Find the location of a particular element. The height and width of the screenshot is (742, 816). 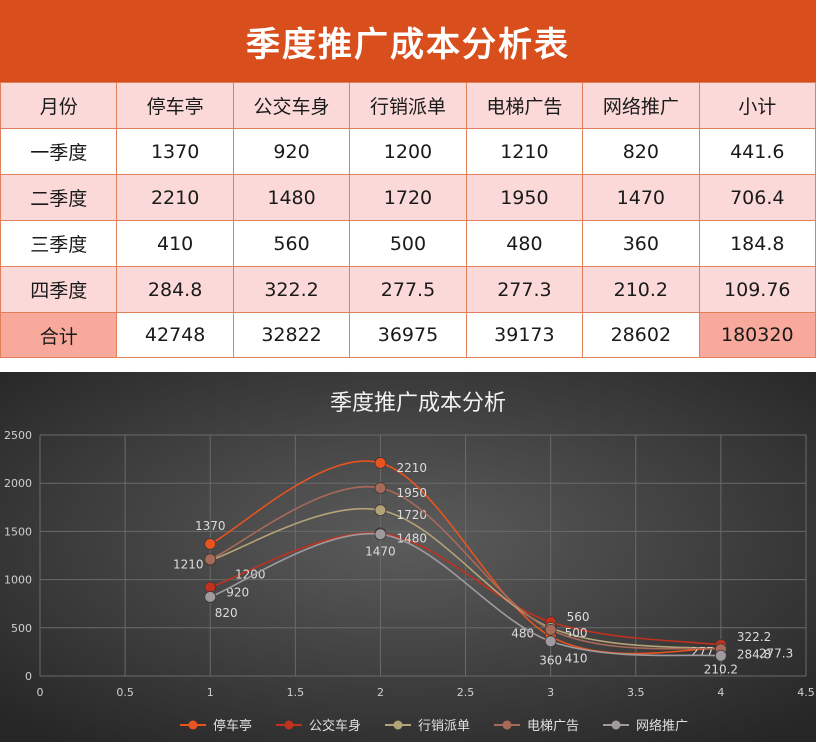

legend-label: 网络推广 is located at coordinates (662, 726).